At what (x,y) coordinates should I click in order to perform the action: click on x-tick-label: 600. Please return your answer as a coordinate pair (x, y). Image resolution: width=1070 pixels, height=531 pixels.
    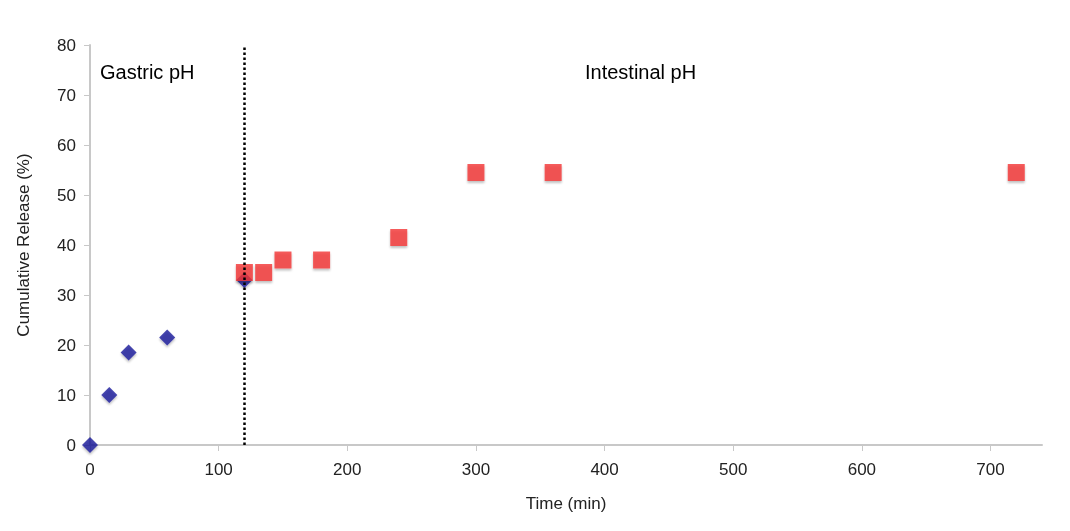
    Looking at the image, I should click on (862, 469).